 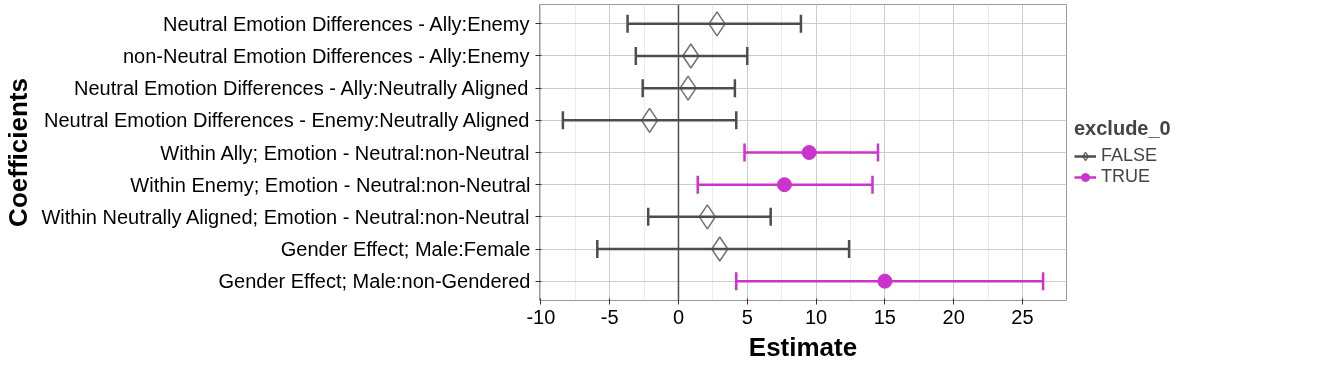 What do you see at coordinates (18, 152) in the screenshot?
I see `y-axis-title: Coefficients` at bounding box center [18, 152].